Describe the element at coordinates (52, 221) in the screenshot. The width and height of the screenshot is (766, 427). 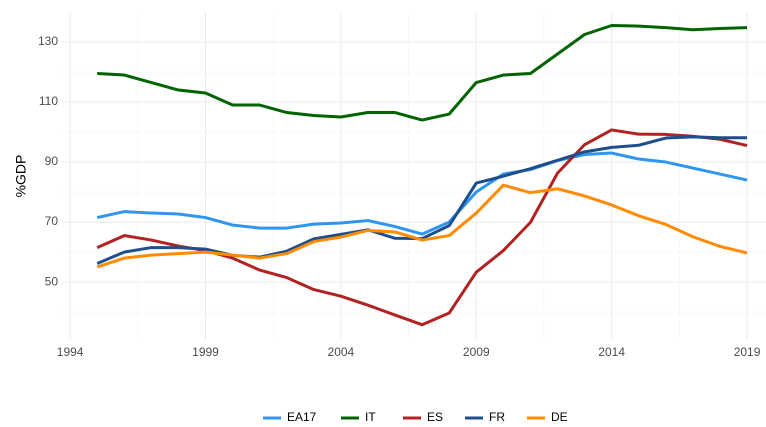
I see `y-tick-label: 70` at that location.